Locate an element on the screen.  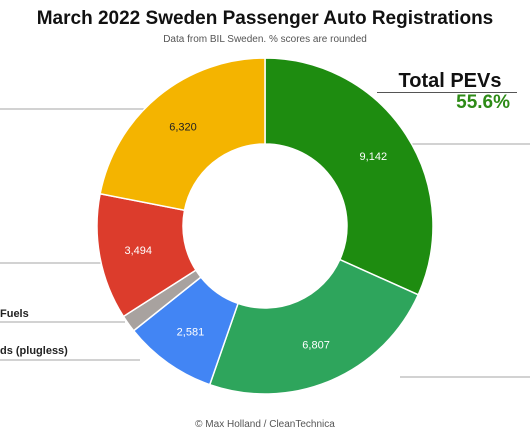
slice-value-label: 2,581 is located at coordinates (191, 332).